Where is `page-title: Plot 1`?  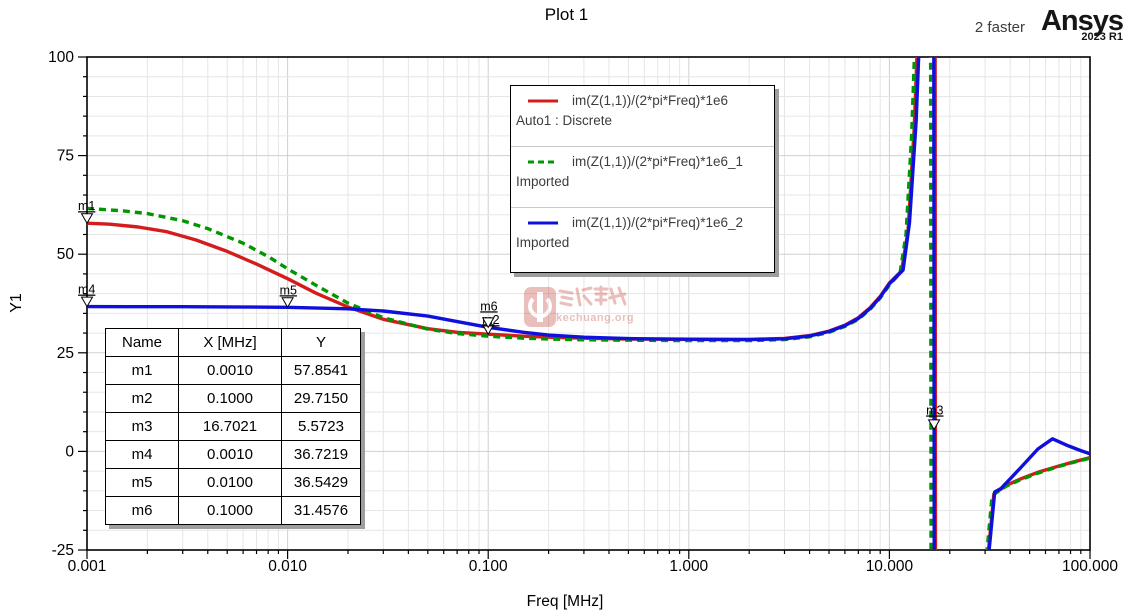
page-title: Plot 1 is located at coordinates (566, 14).